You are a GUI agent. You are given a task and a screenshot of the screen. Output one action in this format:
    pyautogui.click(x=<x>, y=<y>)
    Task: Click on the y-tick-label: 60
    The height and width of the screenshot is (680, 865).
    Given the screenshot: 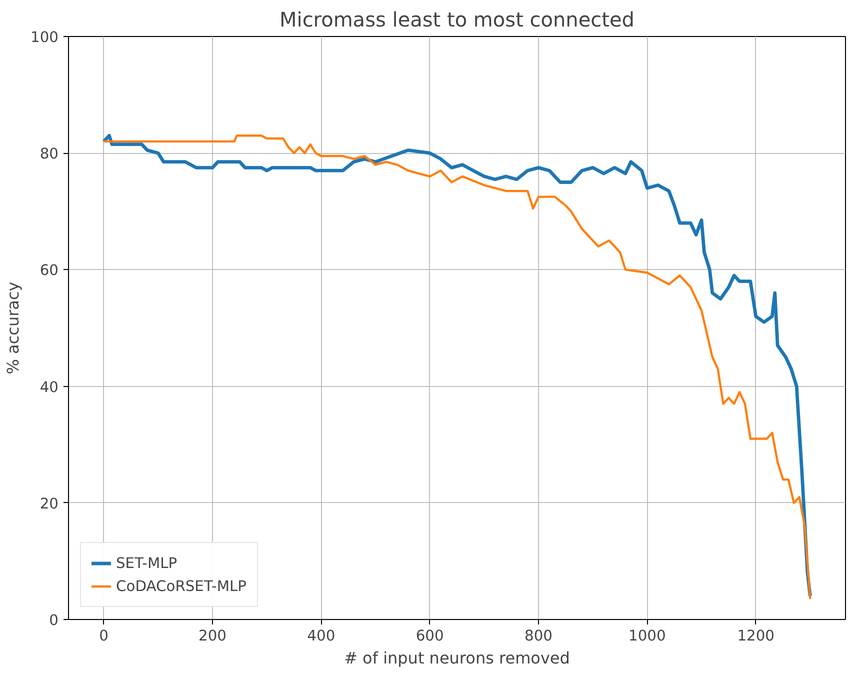 What is the action you would take?
    pyautogui.click(x=49, y=271)
    